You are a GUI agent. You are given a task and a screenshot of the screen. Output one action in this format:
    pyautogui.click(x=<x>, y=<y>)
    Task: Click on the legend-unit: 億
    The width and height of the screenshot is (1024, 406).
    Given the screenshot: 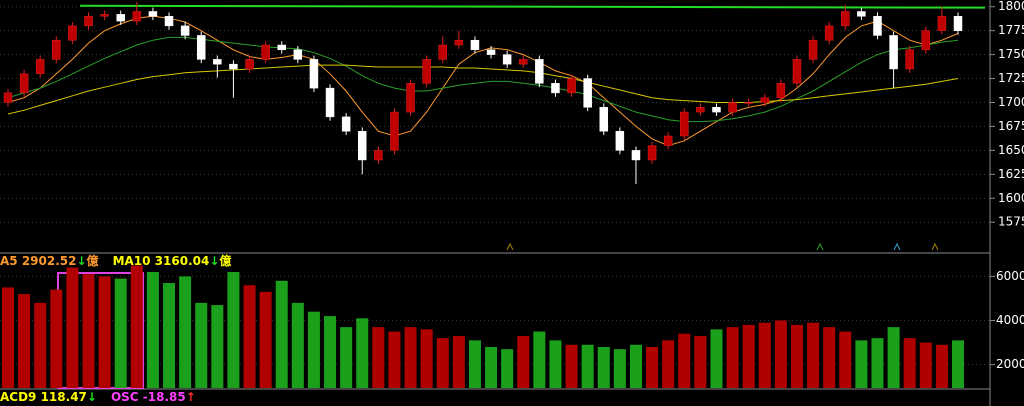 What is the action you would take?
    pyautogui.click(x=225, y=260)
    